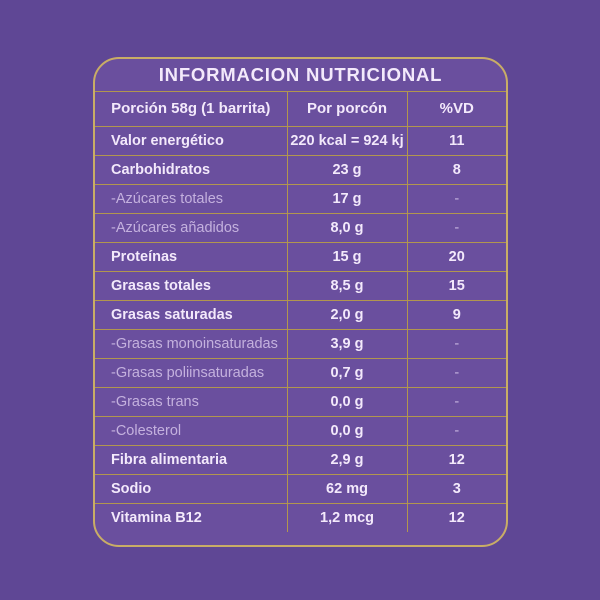 The image size is (600, 600). What do you see at coordinates (456, 256) in the screenshot?
I see `row-daily-value: 20` at bounding box center [456, 256].